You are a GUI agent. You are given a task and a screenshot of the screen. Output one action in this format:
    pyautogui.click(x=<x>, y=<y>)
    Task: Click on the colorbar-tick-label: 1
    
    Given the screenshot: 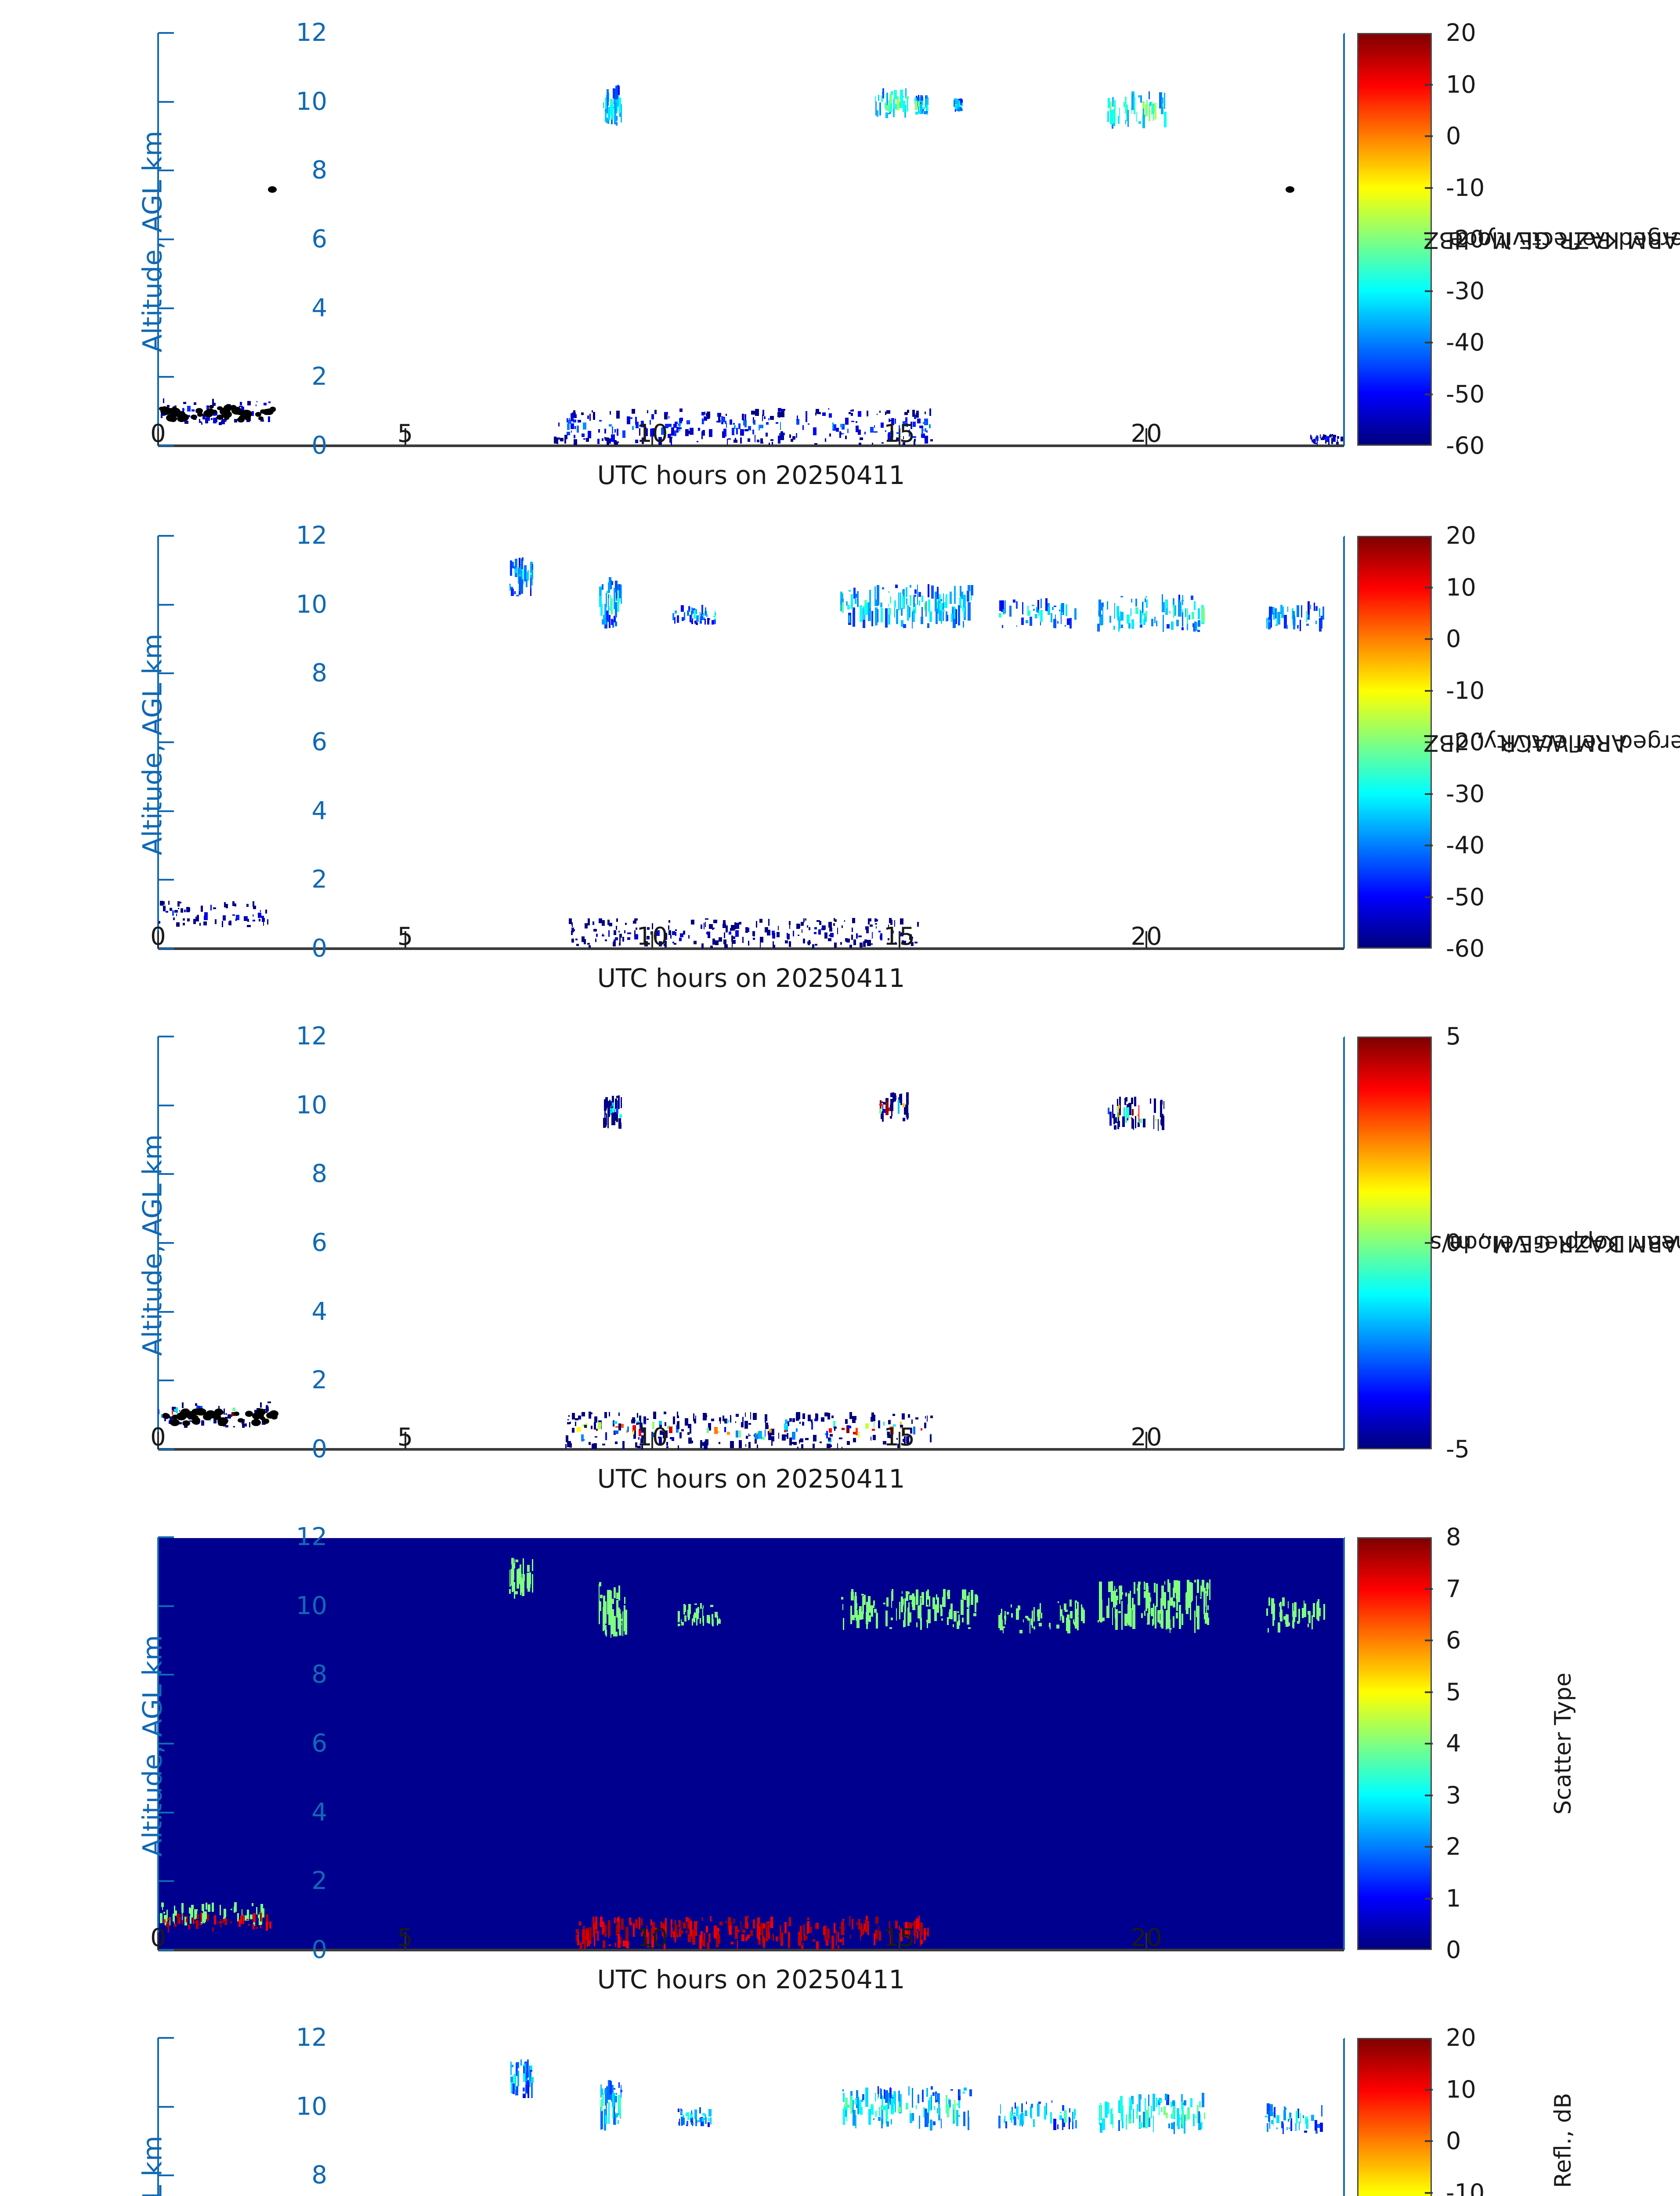 What is the action you would take?
    pyautogui.click(x=1453, y=1898)
    